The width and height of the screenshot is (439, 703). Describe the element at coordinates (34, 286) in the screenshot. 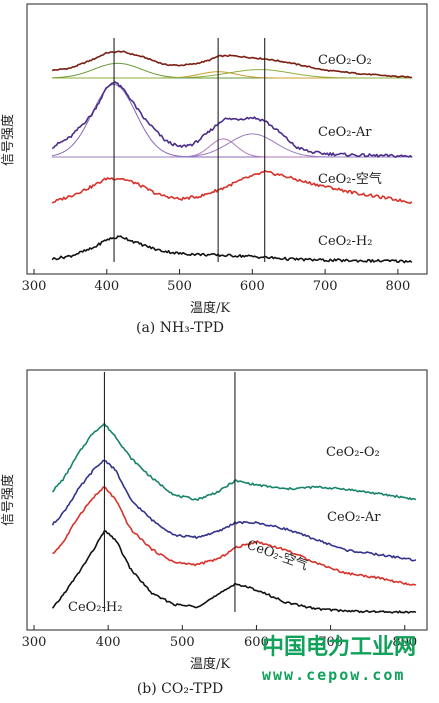

I see `panel-a-xtick-label: 300` at that location.